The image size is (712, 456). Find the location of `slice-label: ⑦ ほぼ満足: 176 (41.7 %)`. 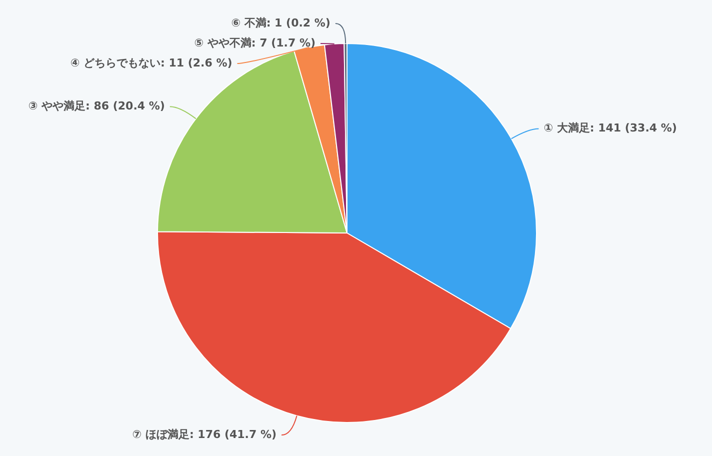

slice-label: ⑦ ほぼ満足: 176 (41.7 %) is located at coordinates (204, 434).